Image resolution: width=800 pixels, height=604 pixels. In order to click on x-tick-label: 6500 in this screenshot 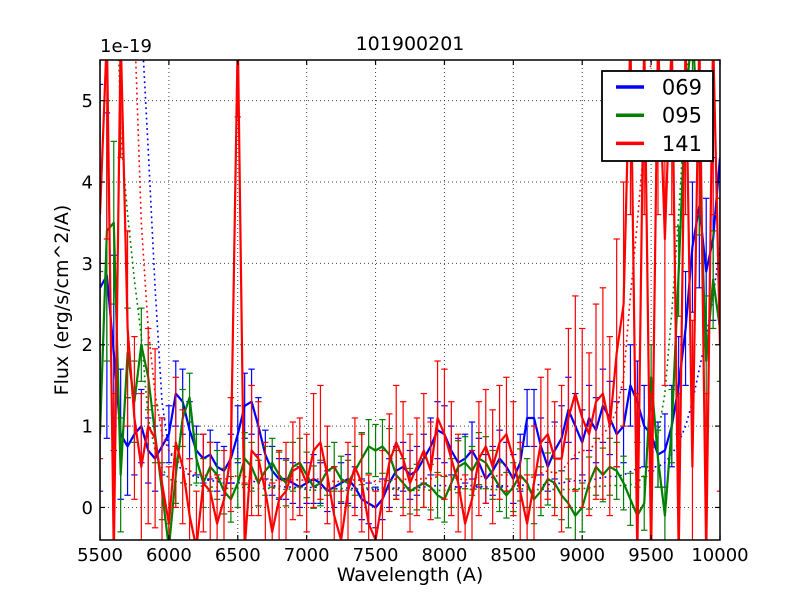, I will do `click(238, 555)`.